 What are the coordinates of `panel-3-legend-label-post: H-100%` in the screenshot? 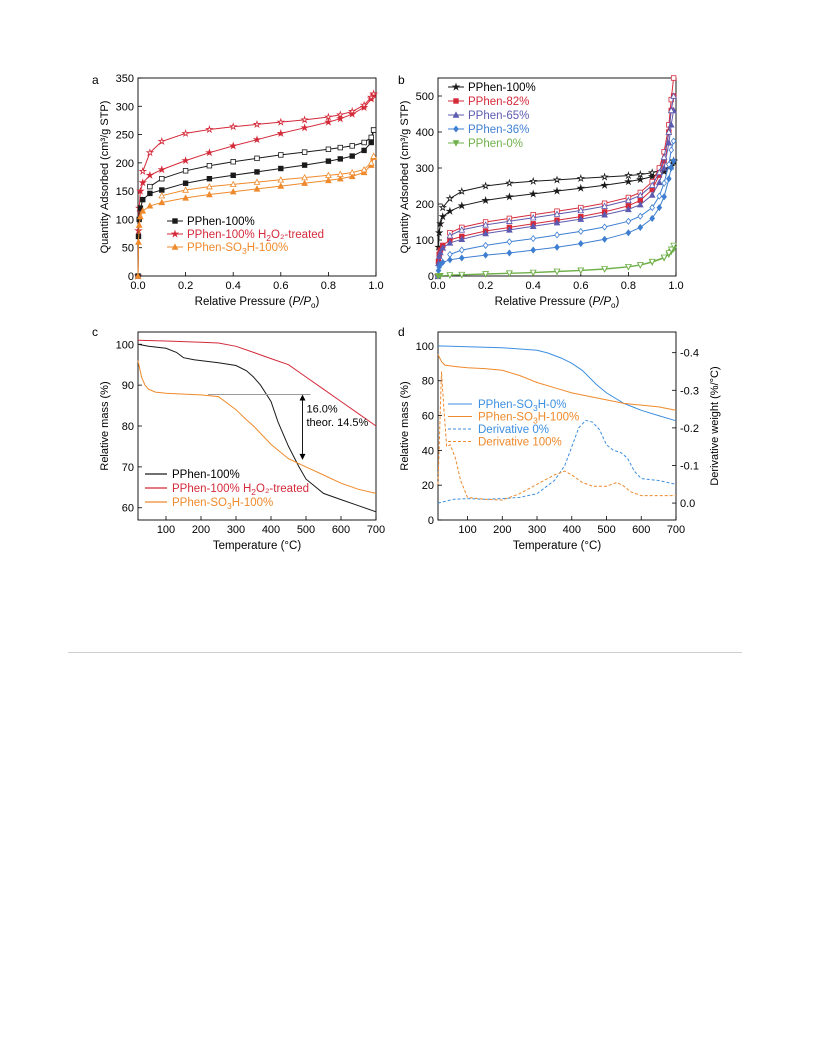 It's located at (559, 418).